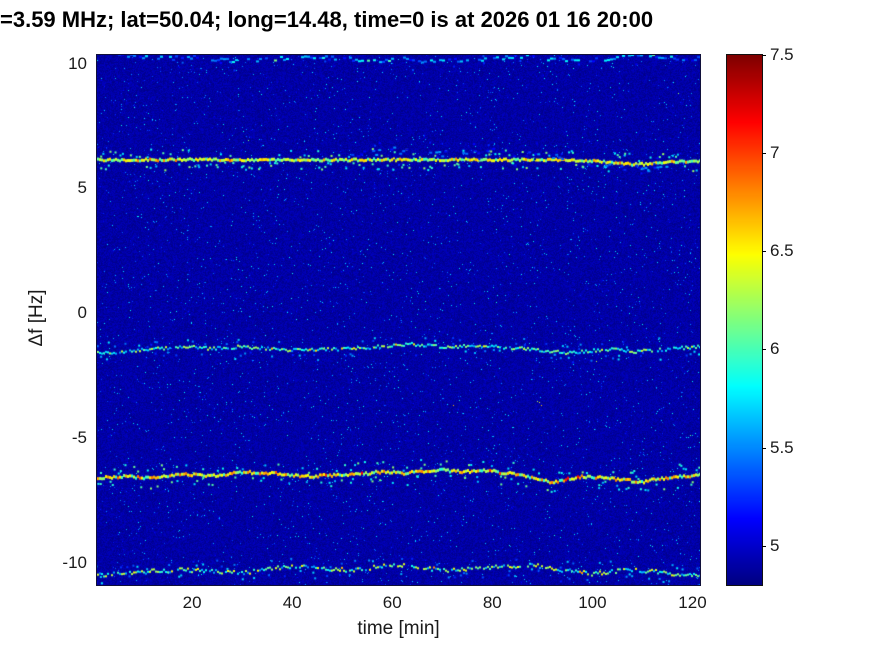  What do you see at coordinates (492, 602) in the screenshot?
I see `x-tick-label: 80` at bounding box center [492, 602].